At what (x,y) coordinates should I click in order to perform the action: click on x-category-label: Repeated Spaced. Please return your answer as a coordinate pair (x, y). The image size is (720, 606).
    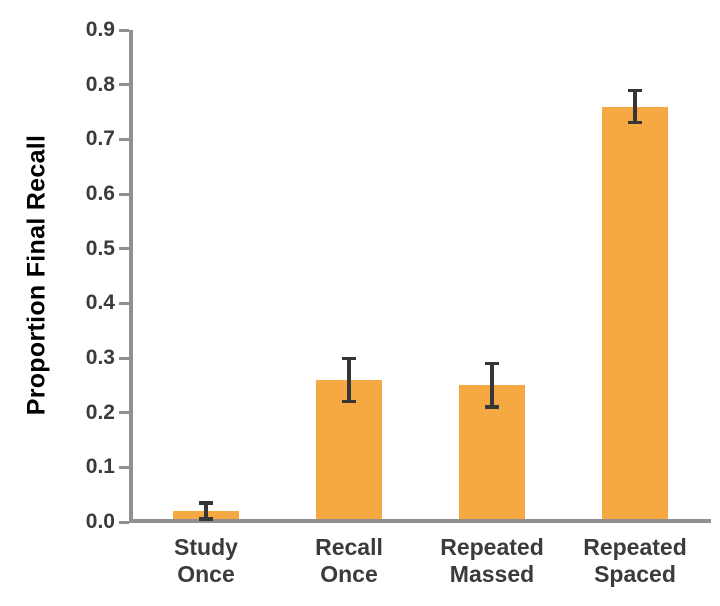
    Looking at the image, I should click on (635, 560).